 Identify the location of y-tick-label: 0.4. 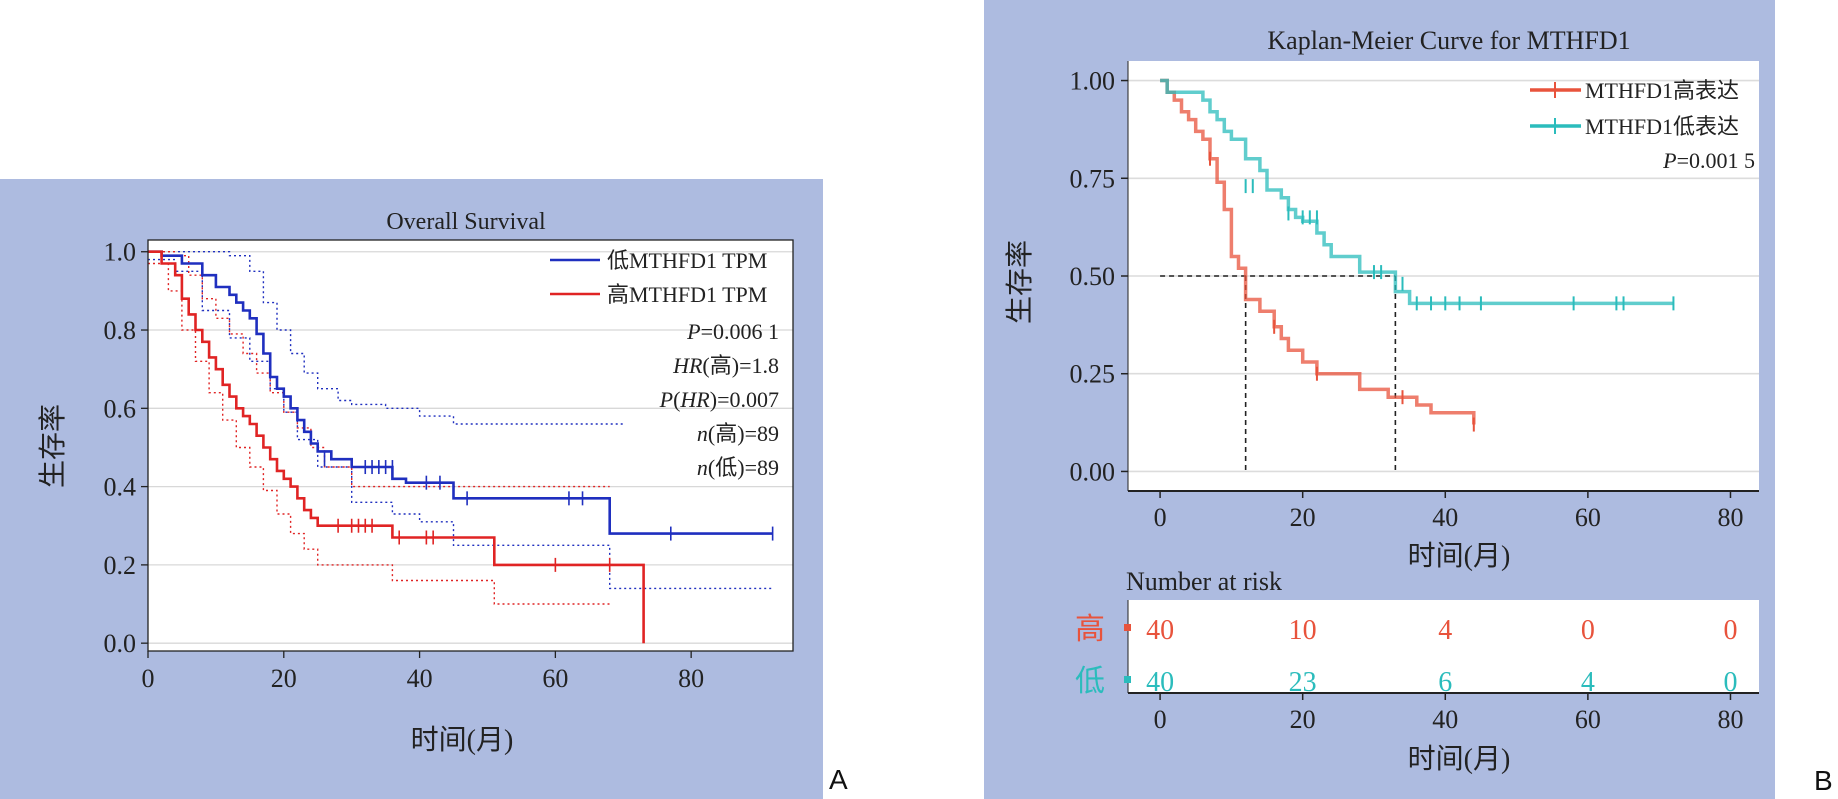
(120, 487).